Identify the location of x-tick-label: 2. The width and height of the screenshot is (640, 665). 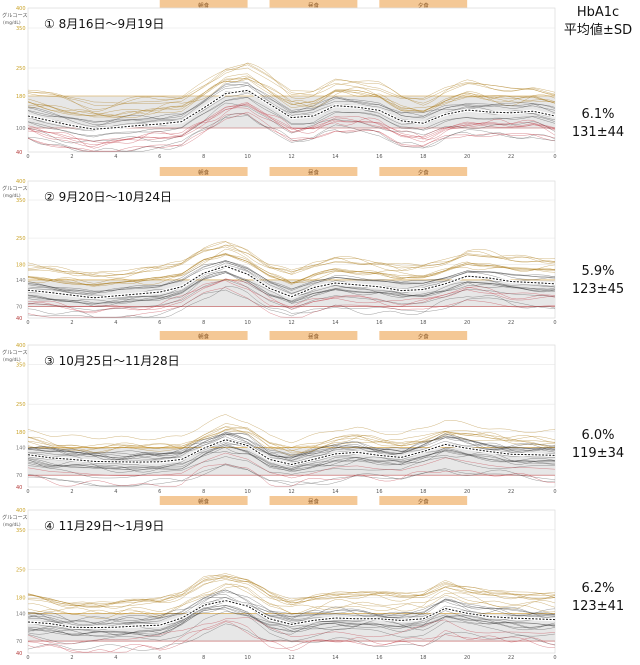
(71, 323).